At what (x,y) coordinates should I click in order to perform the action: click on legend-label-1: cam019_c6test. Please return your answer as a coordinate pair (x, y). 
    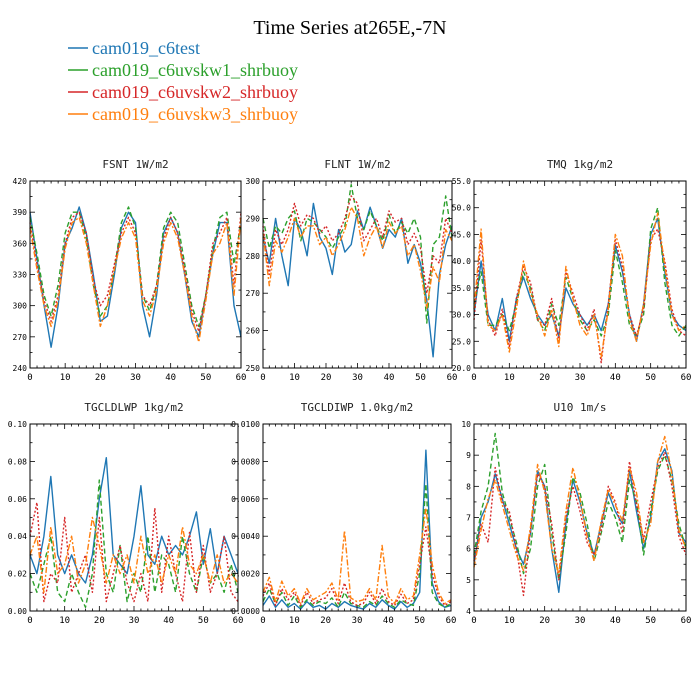
    Looking at the image, I should click on (146, 48).